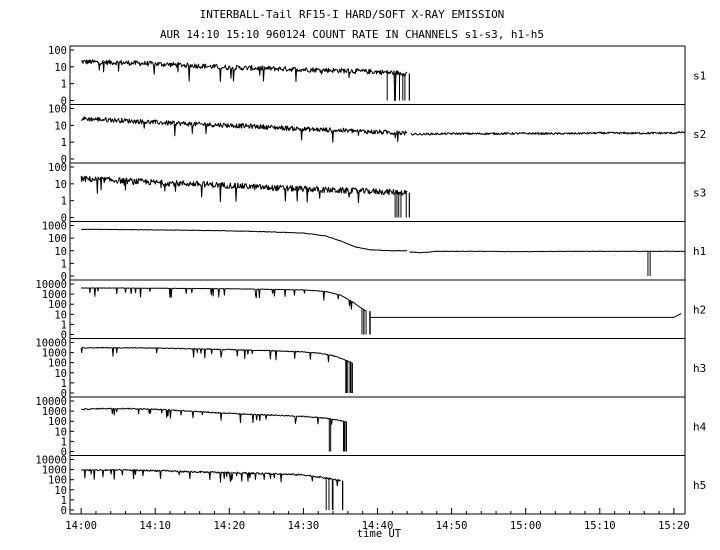 The image size is (720, 550). I want to click on x-tick-label: 15:00, so click(526, 526).